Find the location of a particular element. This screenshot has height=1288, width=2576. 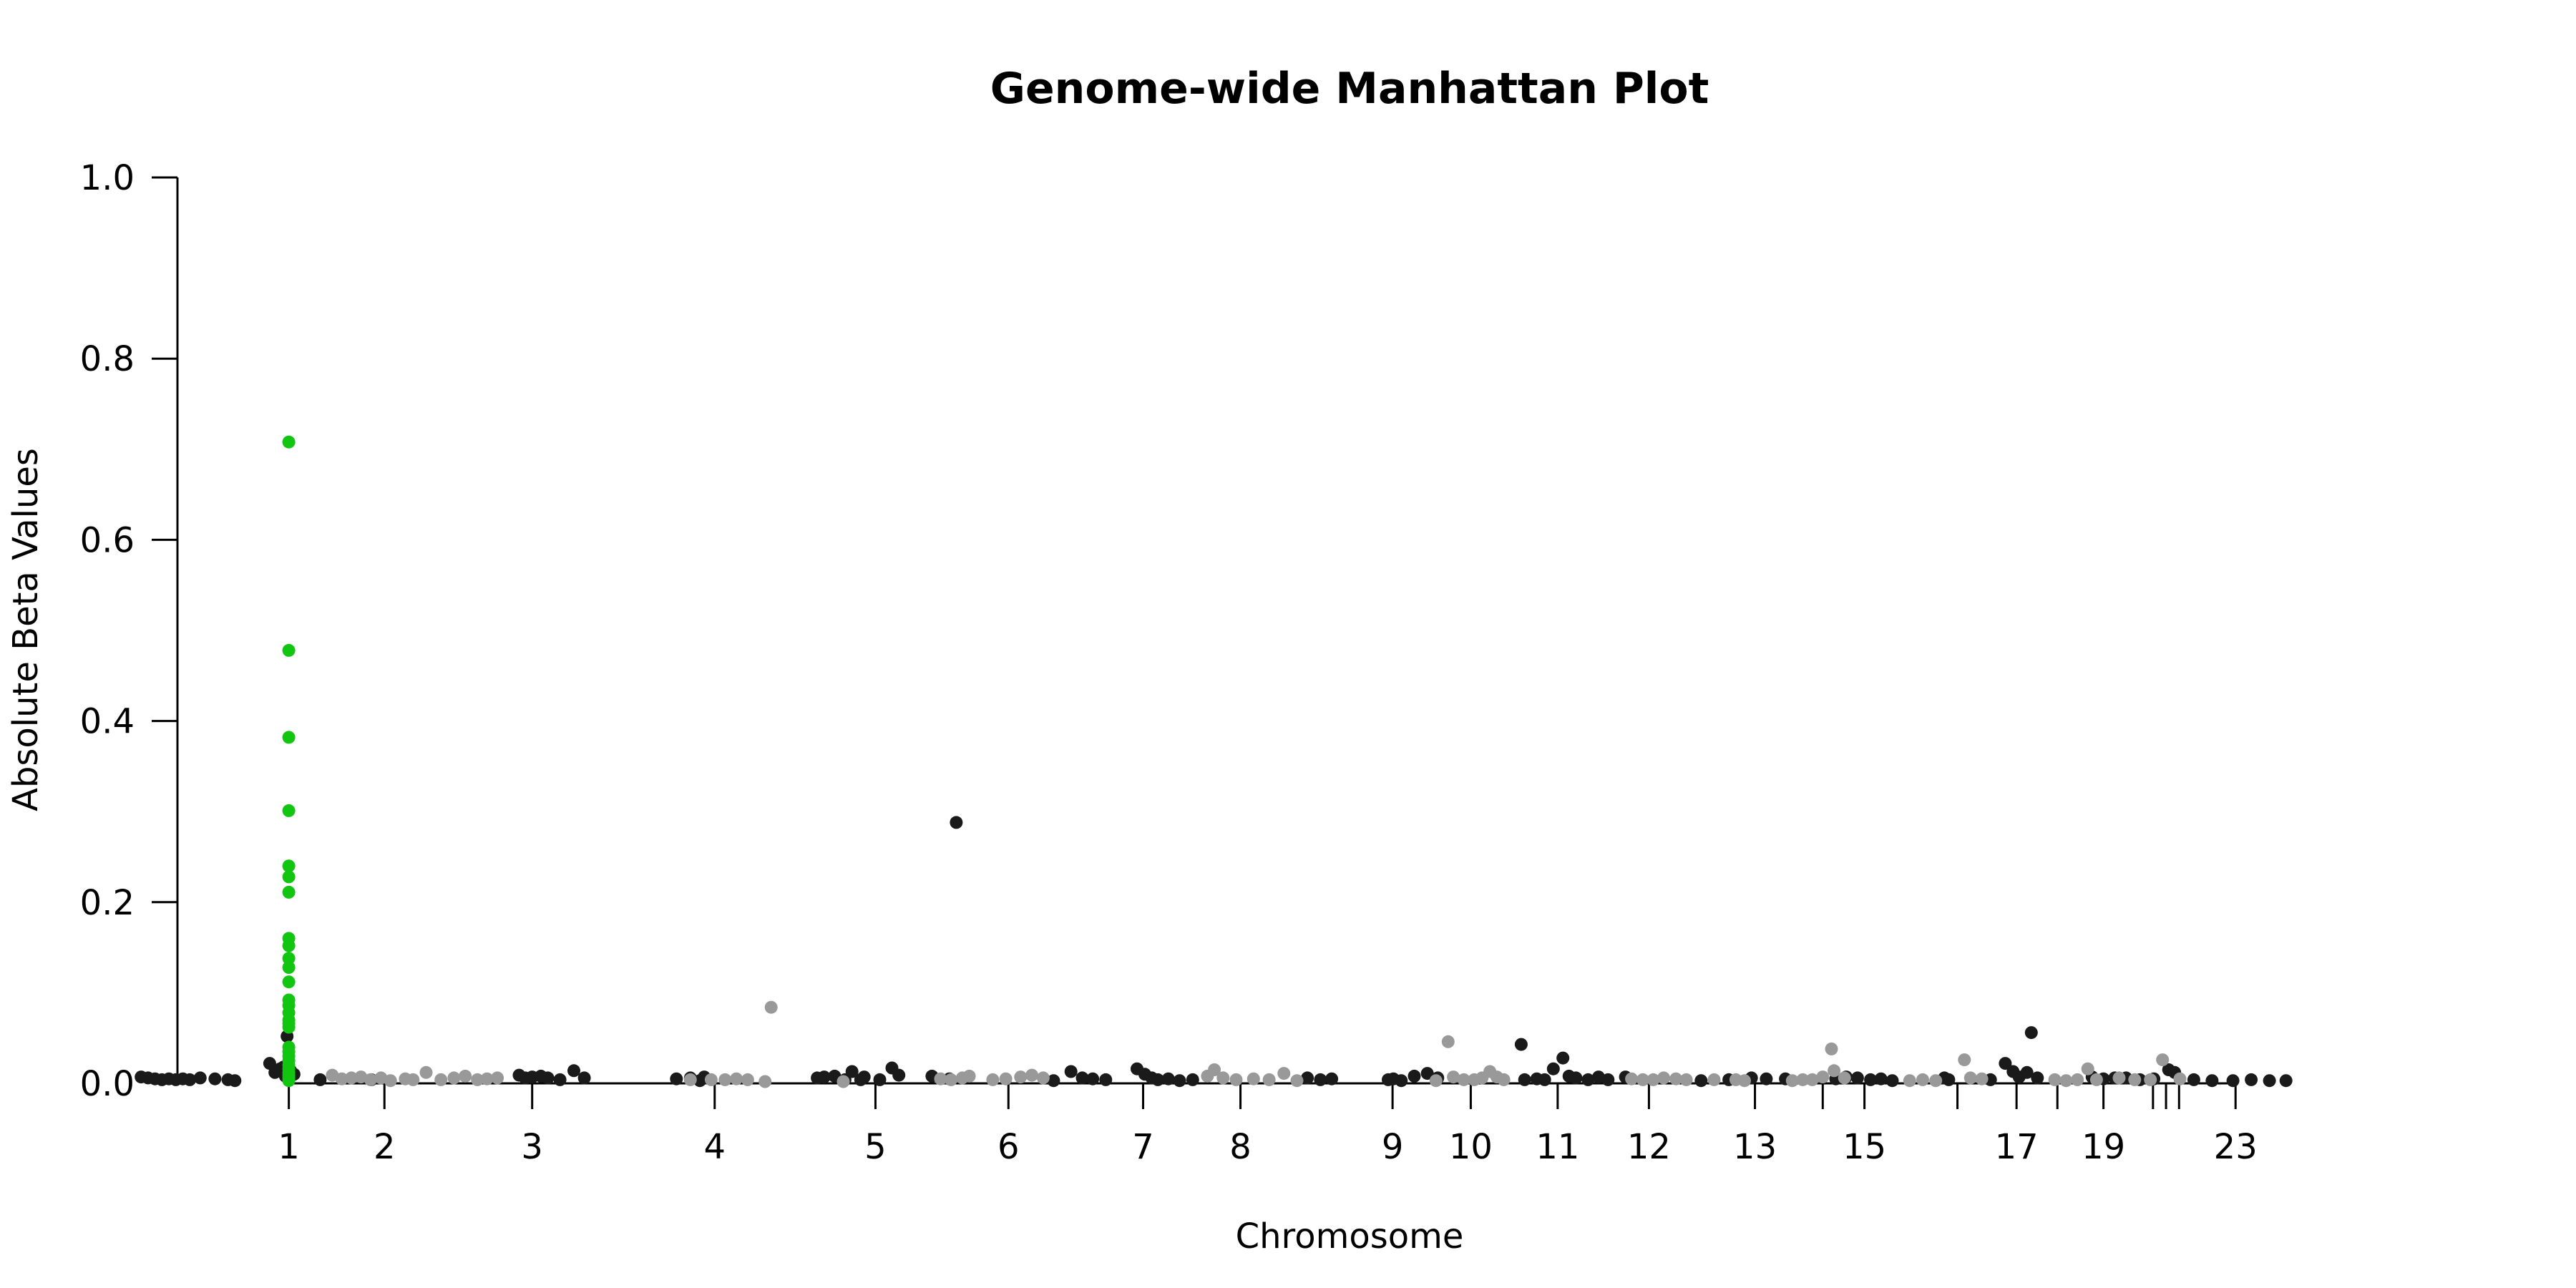

x-tick-label: 10 is located at coordinates (1471, 1147).